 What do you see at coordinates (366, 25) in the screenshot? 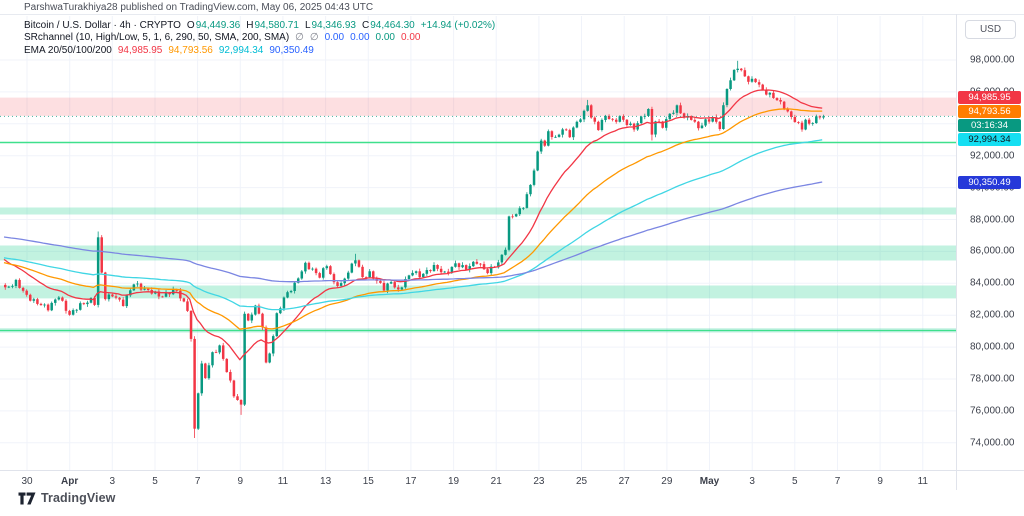
I see `ohlc-key: C` at bounding box center [366, 25].